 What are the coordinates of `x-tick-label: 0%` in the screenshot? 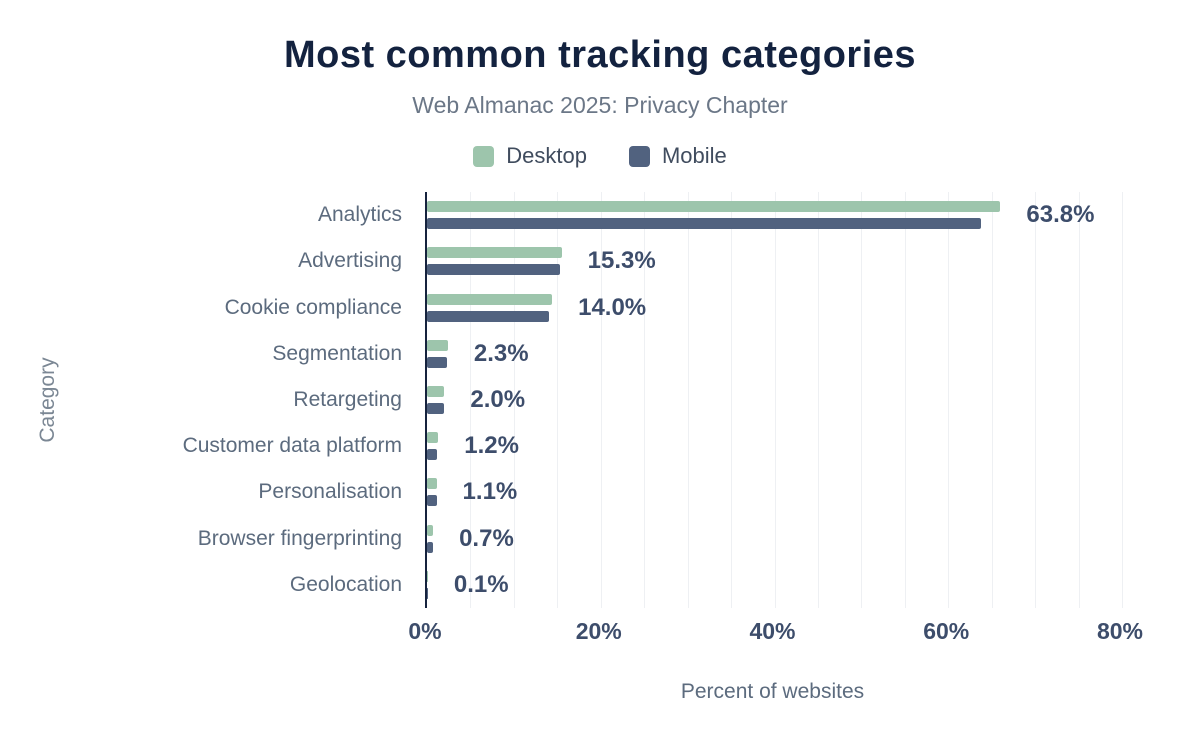 It's located at (425, 631).